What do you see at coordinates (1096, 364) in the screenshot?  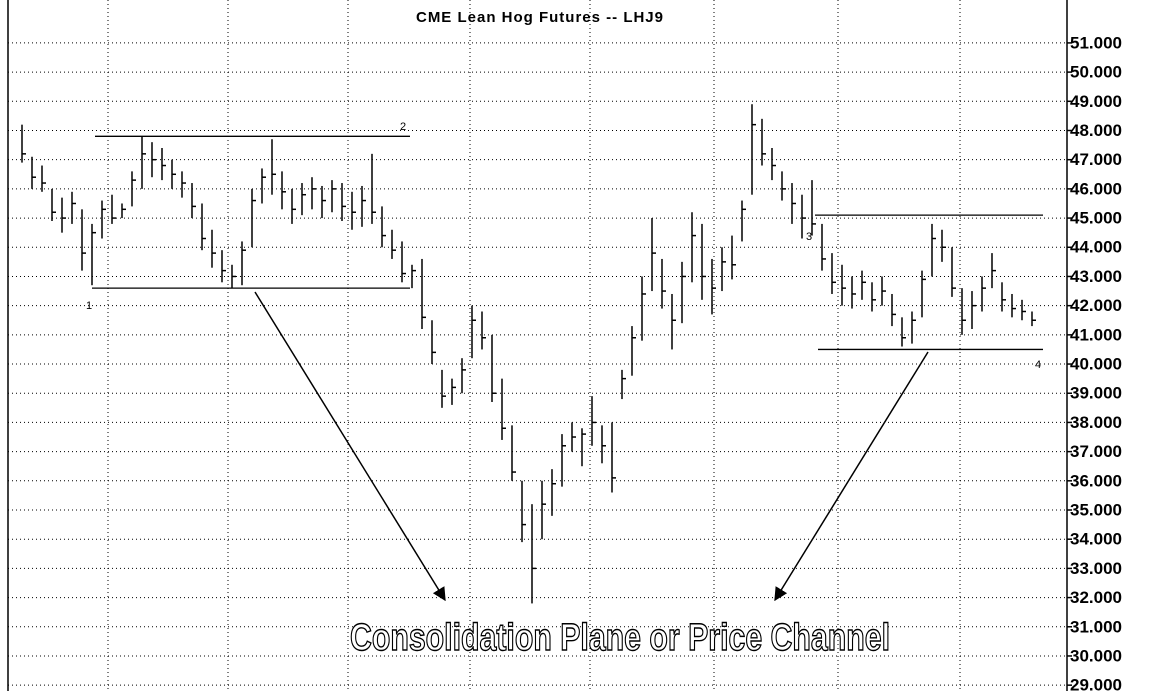 I see `y-tick-label: 40.000` at bounding box center [1096, 364].